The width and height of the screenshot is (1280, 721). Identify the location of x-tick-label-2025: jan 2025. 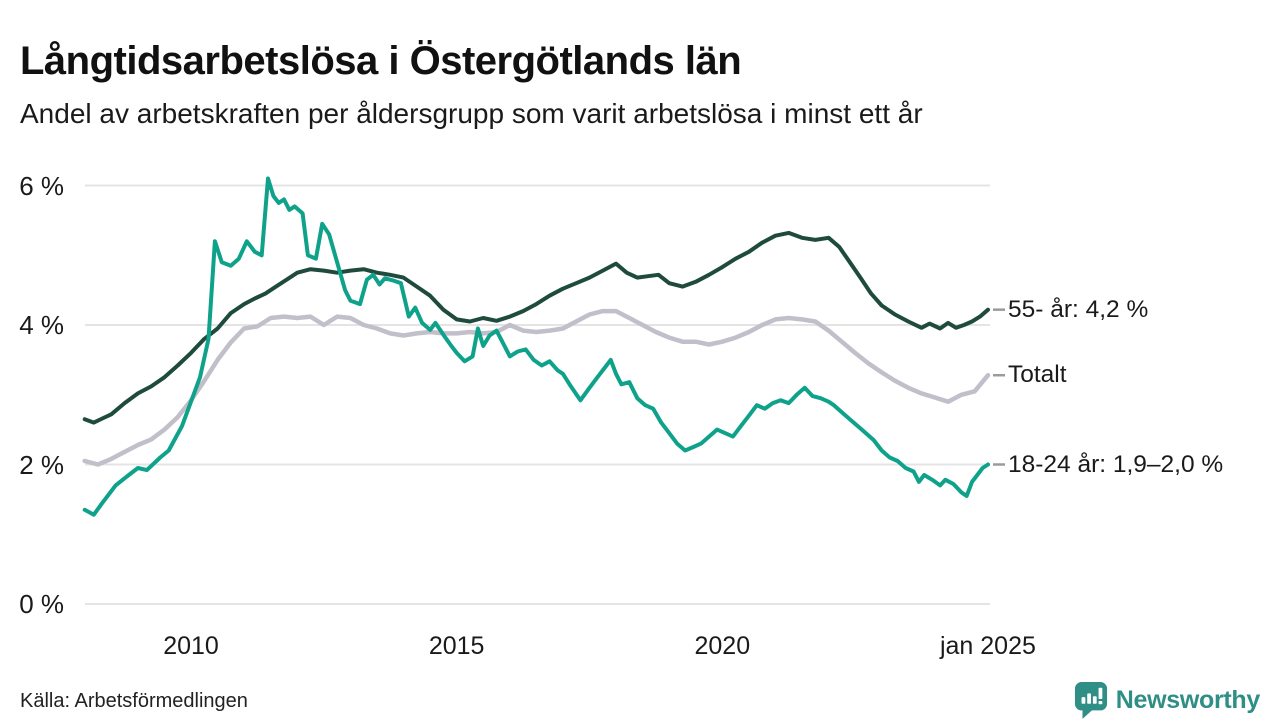
(987, 646).